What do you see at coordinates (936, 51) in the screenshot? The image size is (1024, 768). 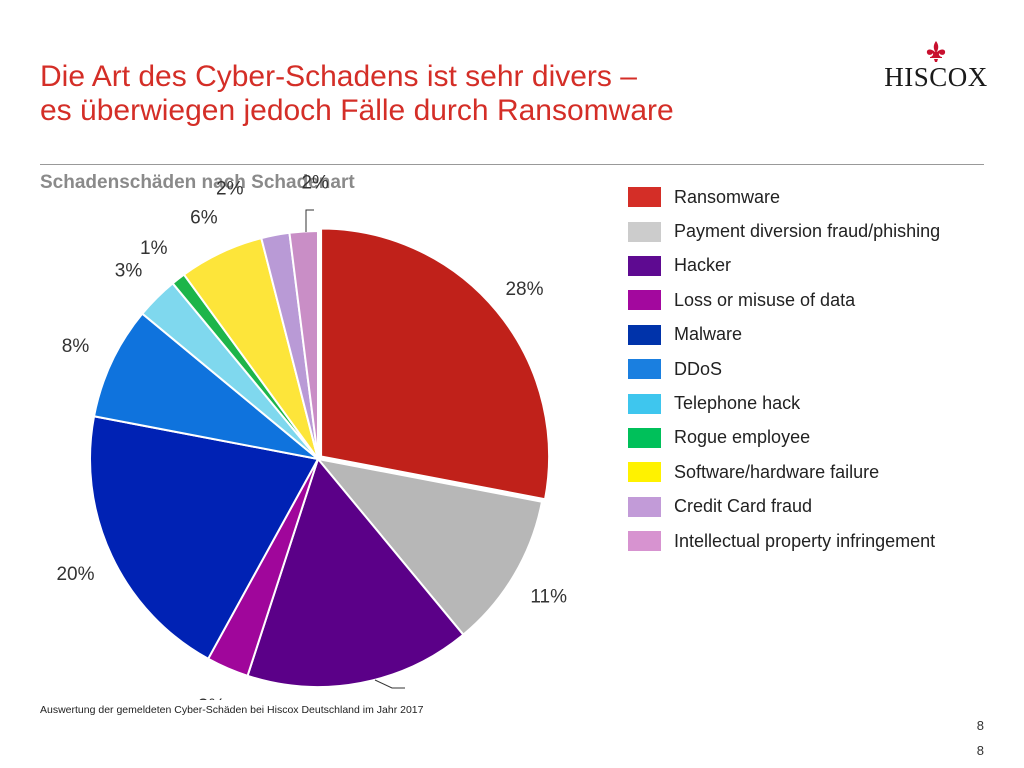 I see `fleur-de-lis-icon` at bounding box center [936, 51].